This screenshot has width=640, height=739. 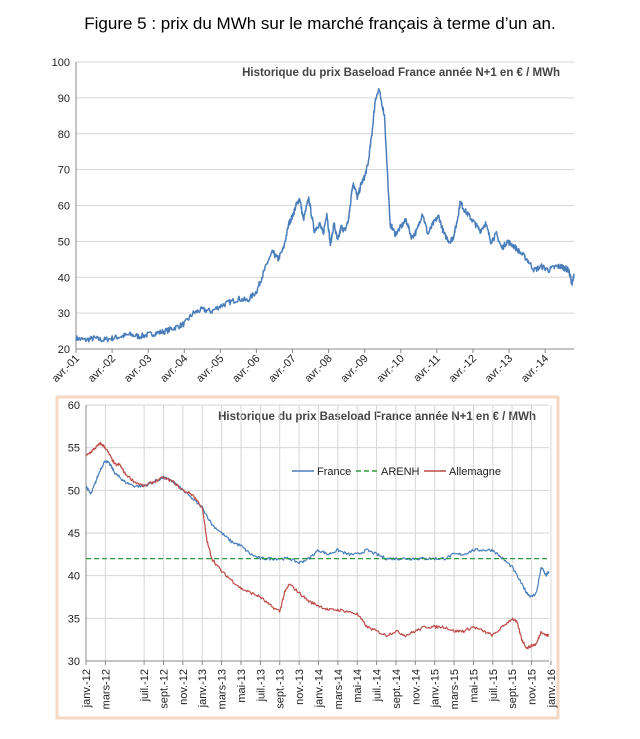 I want to click on x-tick-label: sept.-14, so click(x=397, y=689).